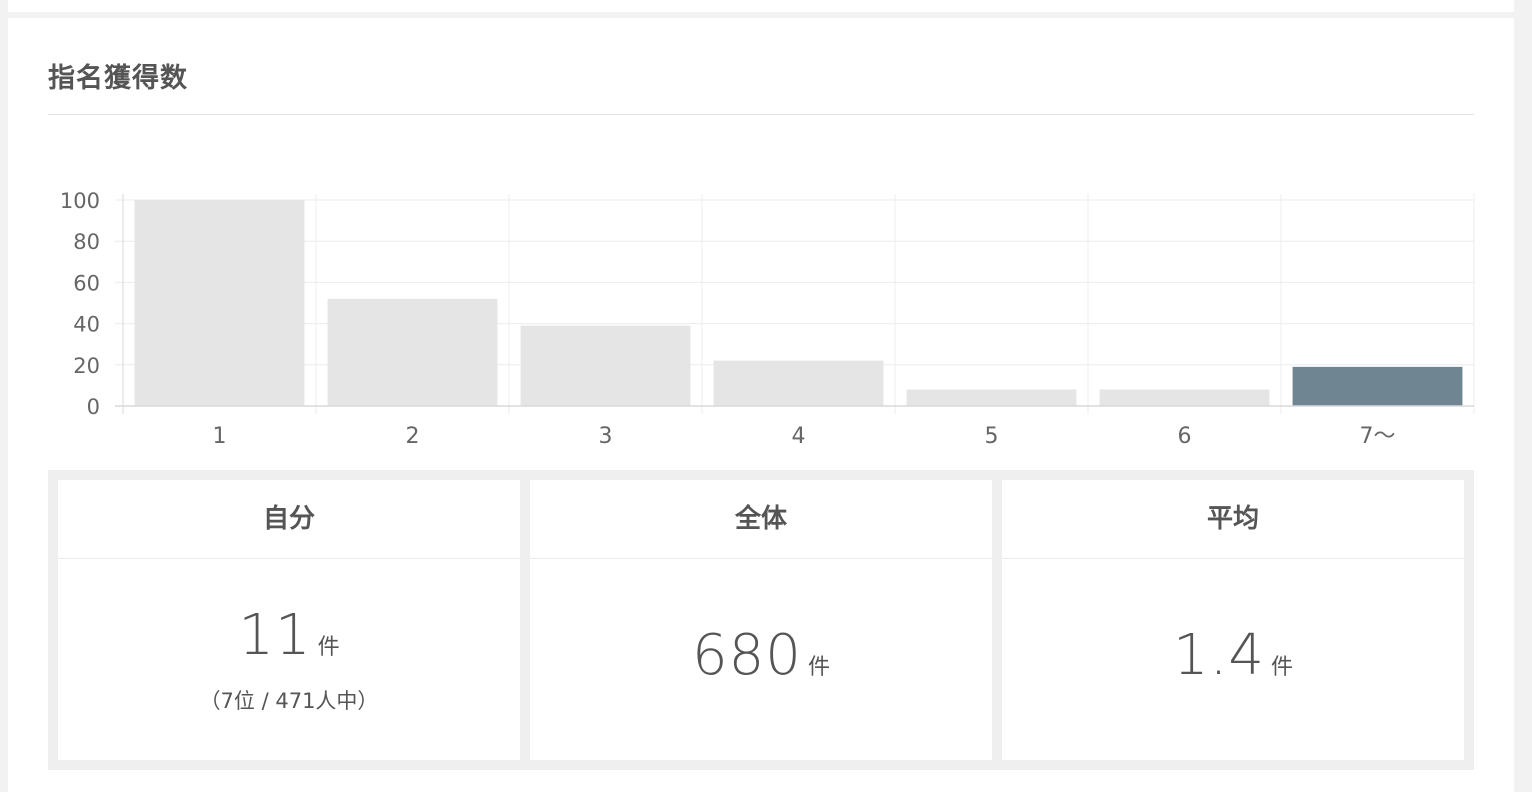 This screenshot has height=792, width=1532. What do you see at coordinates (80, 201) in the screenshot?
I see `y-tick-label: 100` at bounding box center [80, 201].